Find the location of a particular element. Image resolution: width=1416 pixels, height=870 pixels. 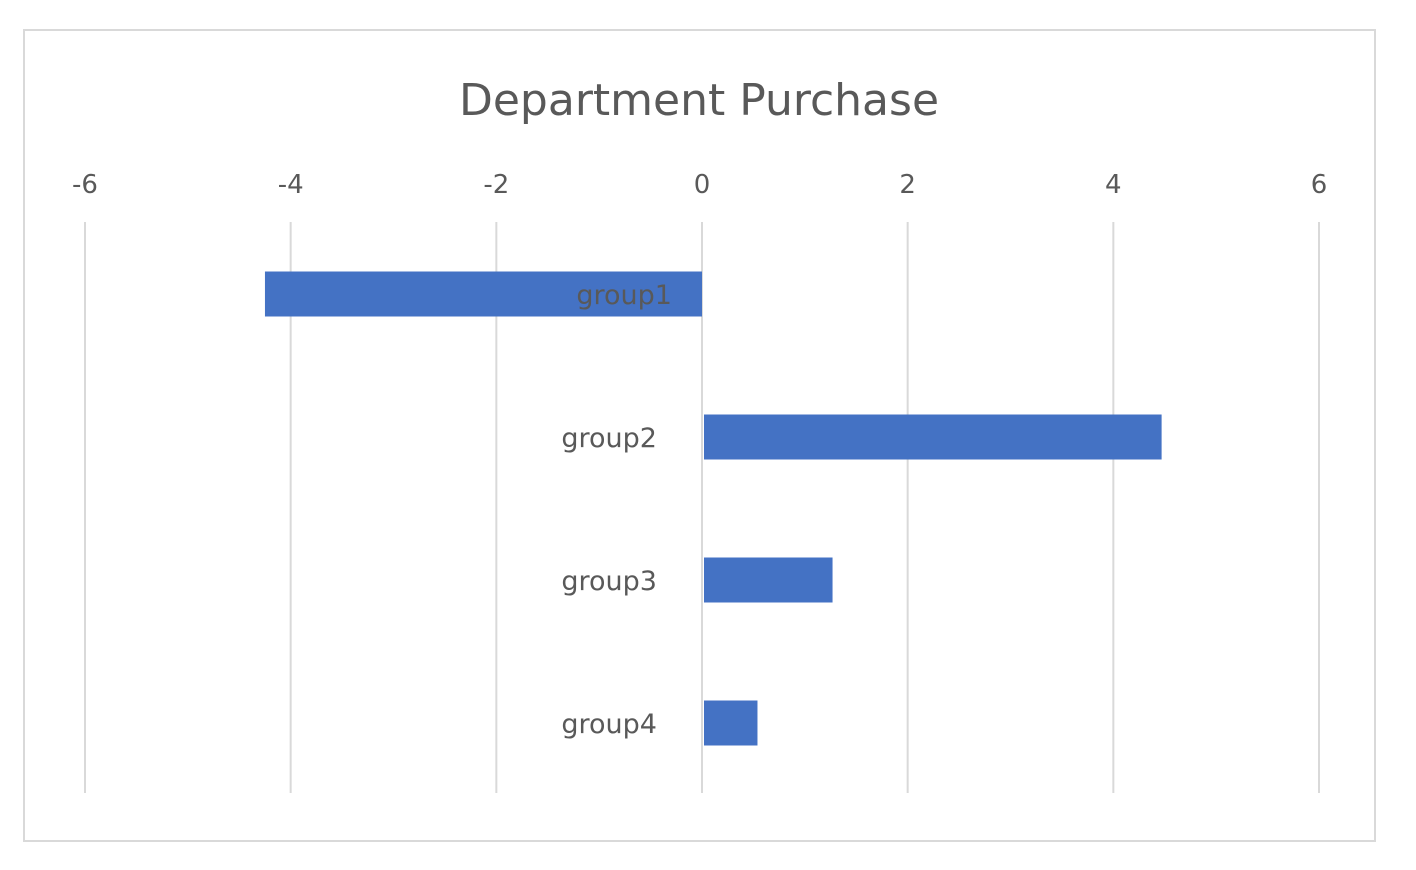

x-tick-label: -4 is located at coordinates (291, 185).